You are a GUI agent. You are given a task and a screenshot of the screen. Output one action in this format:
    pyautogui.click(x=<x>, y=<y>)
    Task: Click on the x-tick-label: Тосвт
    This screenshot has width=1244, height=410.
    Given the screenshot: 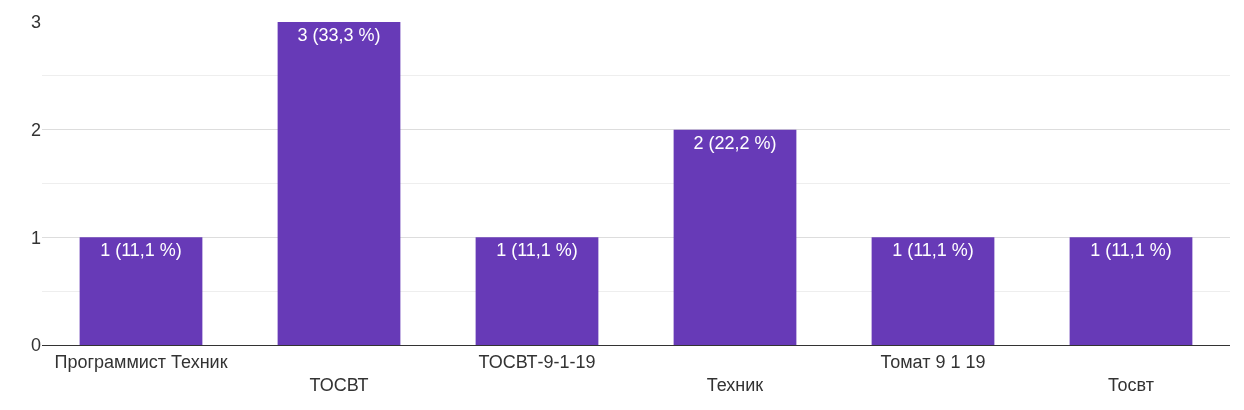 What is the action you would take?
    pyautogui.click(x=1131, y=385)
    